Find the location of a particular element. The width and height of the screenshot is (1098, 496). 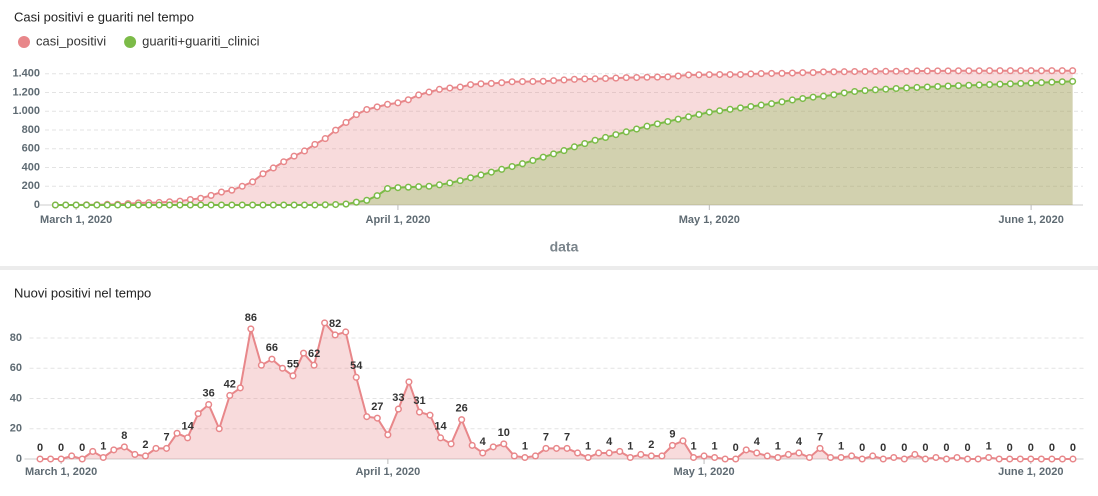

data-label: 8 is located at coordinates (124, 436).